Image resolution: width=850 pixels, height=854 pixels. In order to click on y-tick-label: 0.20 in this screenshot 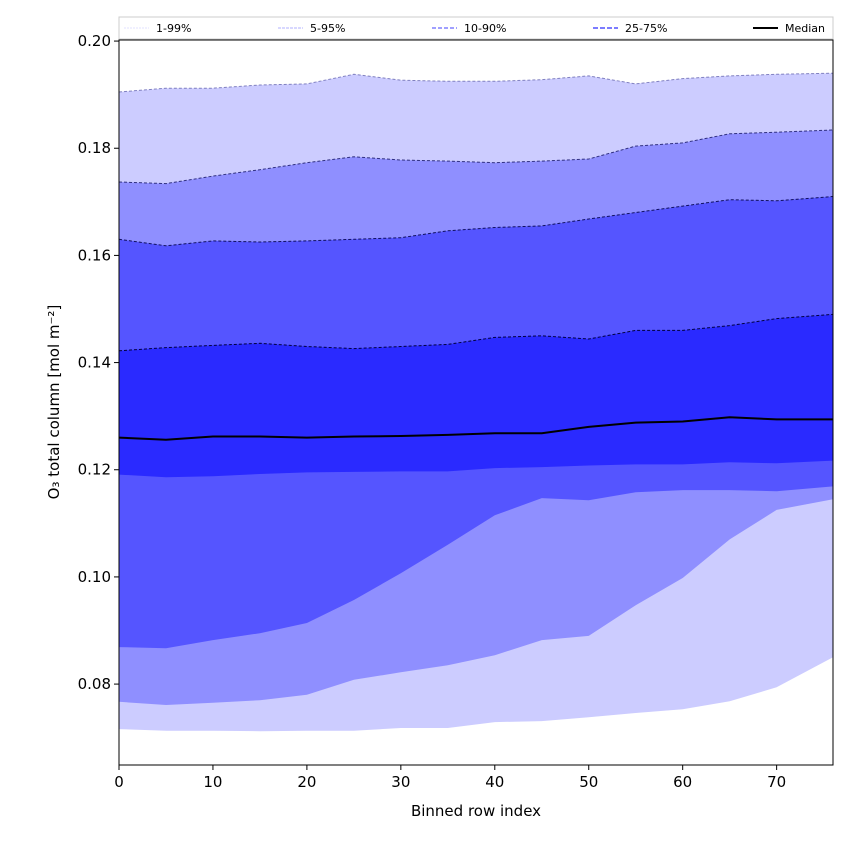, I will do `click(94, 41)`.